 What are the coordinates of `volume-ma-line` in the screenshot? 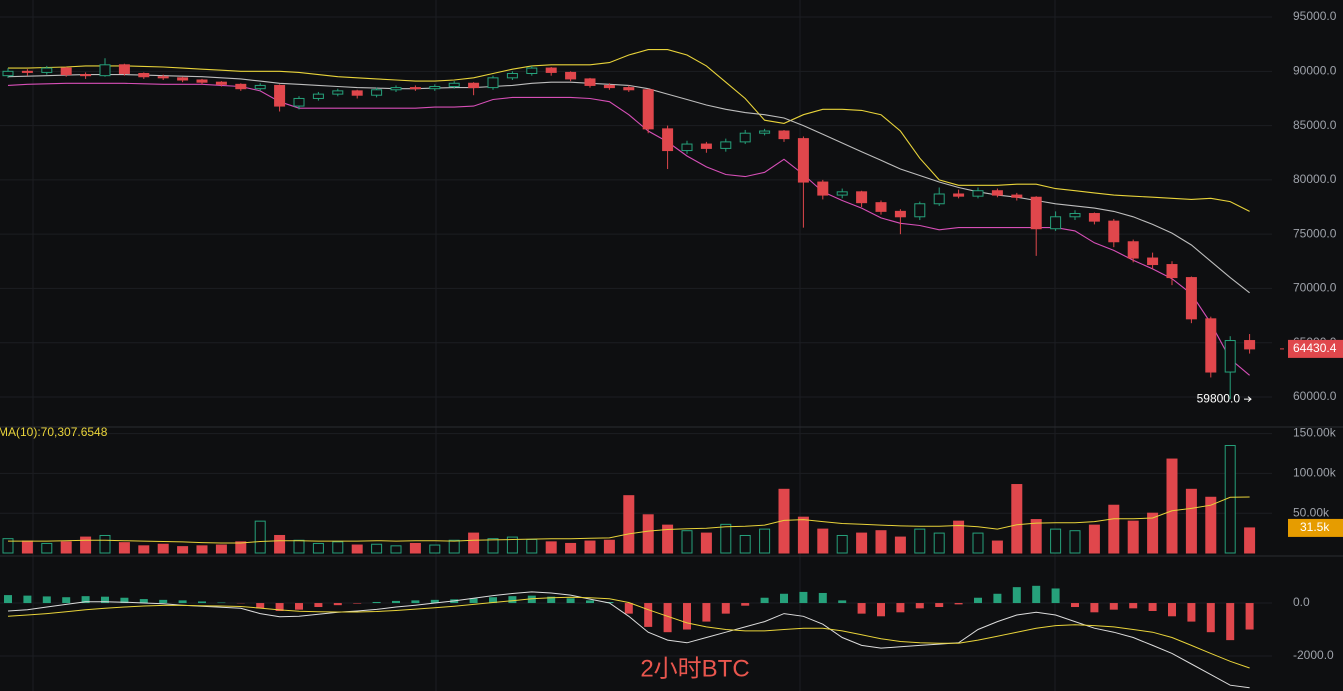 It's located at (629, 520).